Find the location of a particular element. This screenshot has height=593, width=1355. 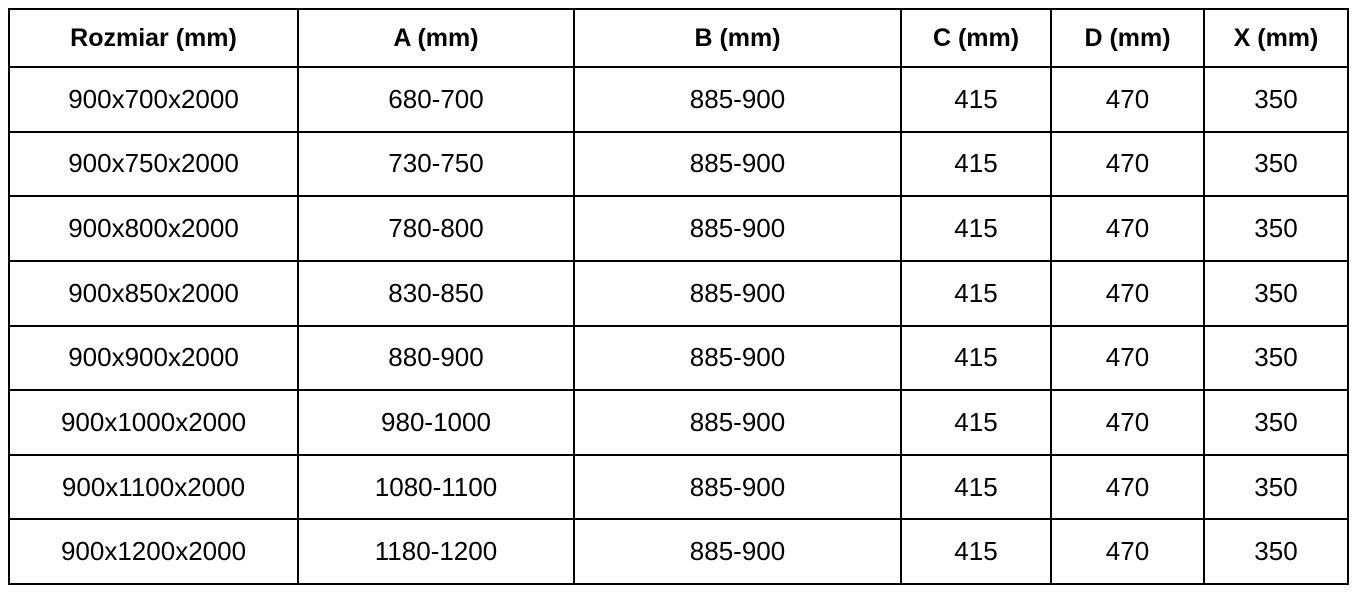

cell-a: 780-800 is located at coordinates (436, 228).